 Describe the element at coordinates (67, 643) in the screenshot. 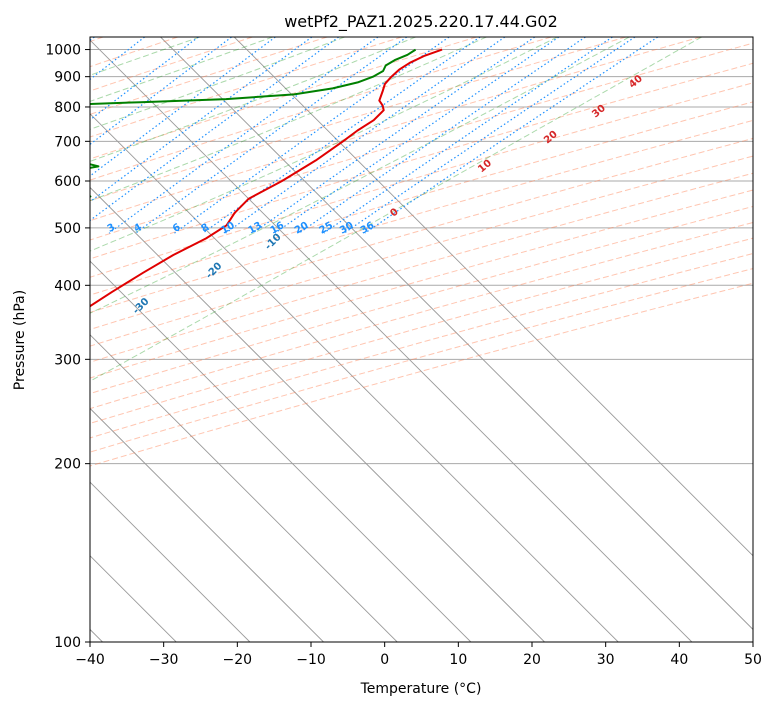

I see `y-tick-label: 100` at that location.